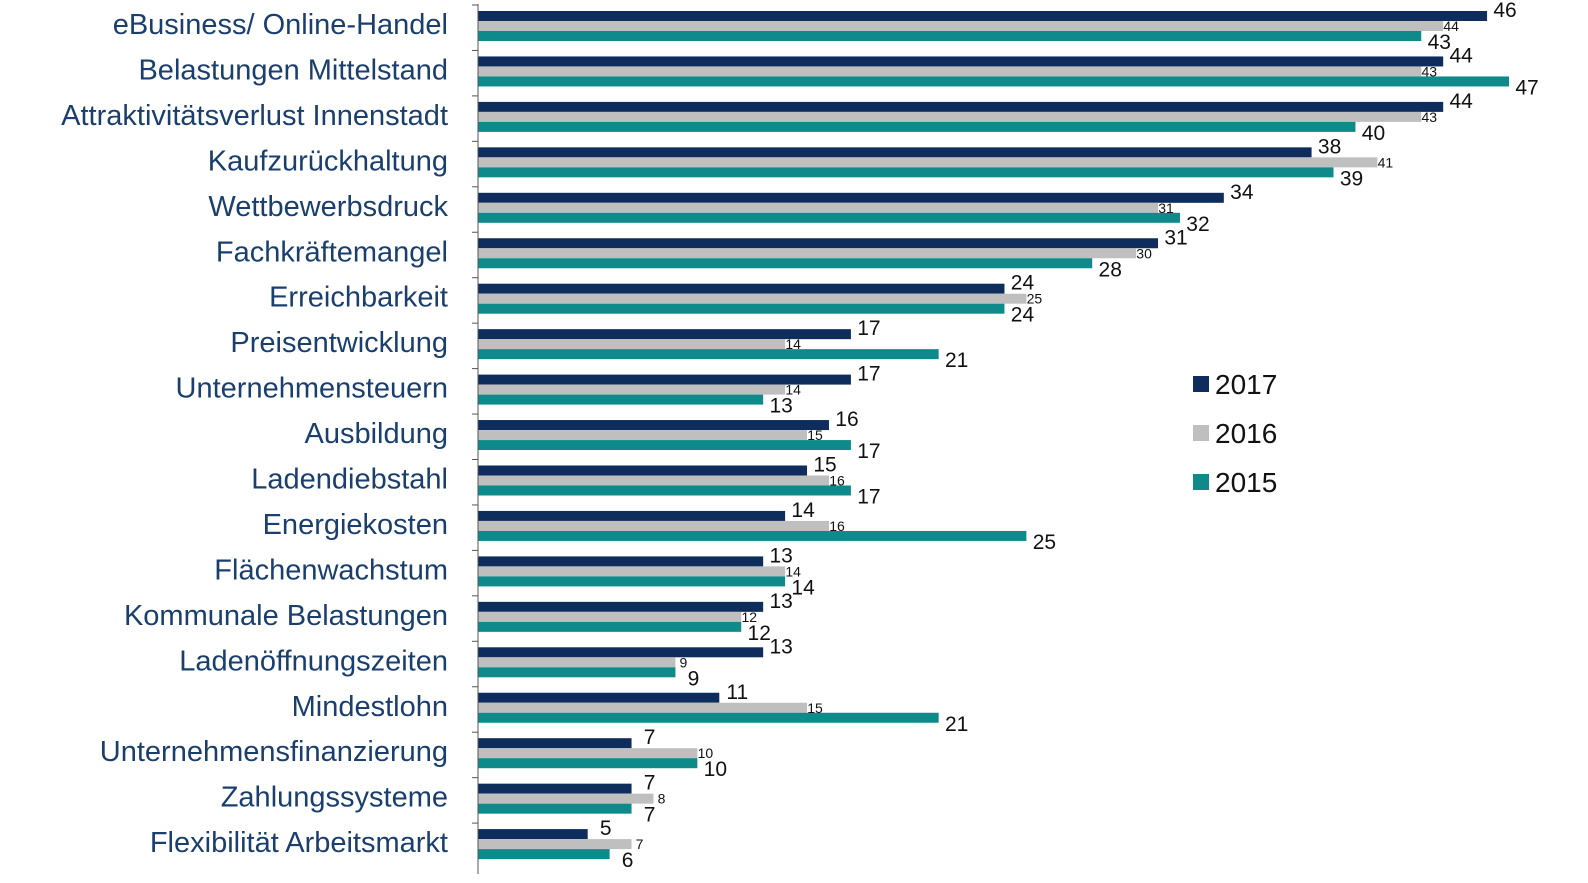 The height and width of the screenshot is (883, 1588). Describe the element at coordinates (837, 526) in the screenshot. I see `data-label-2016: 16` at that location.